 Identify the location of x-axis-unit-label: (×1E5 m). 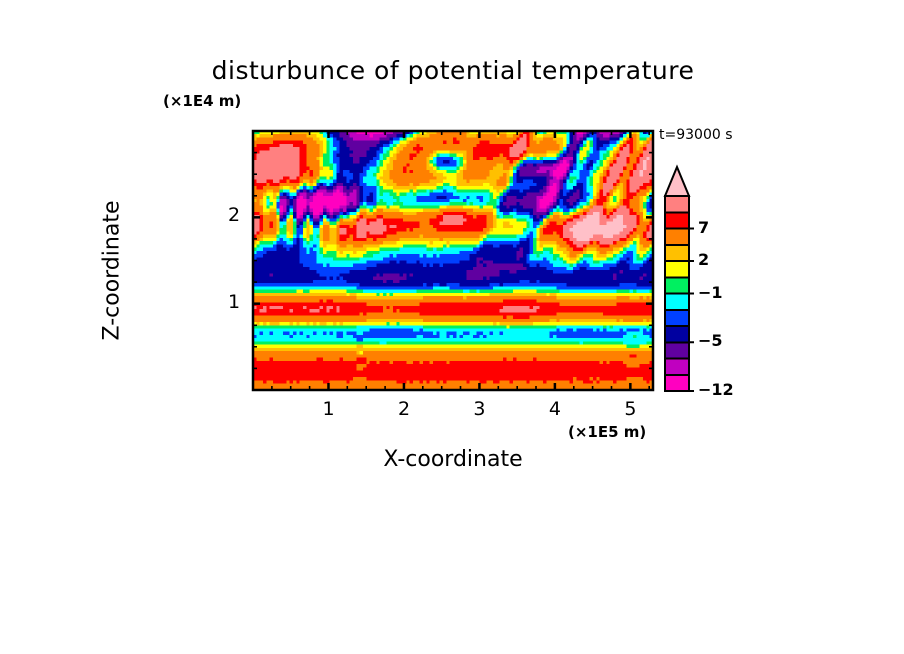
(607, 432).